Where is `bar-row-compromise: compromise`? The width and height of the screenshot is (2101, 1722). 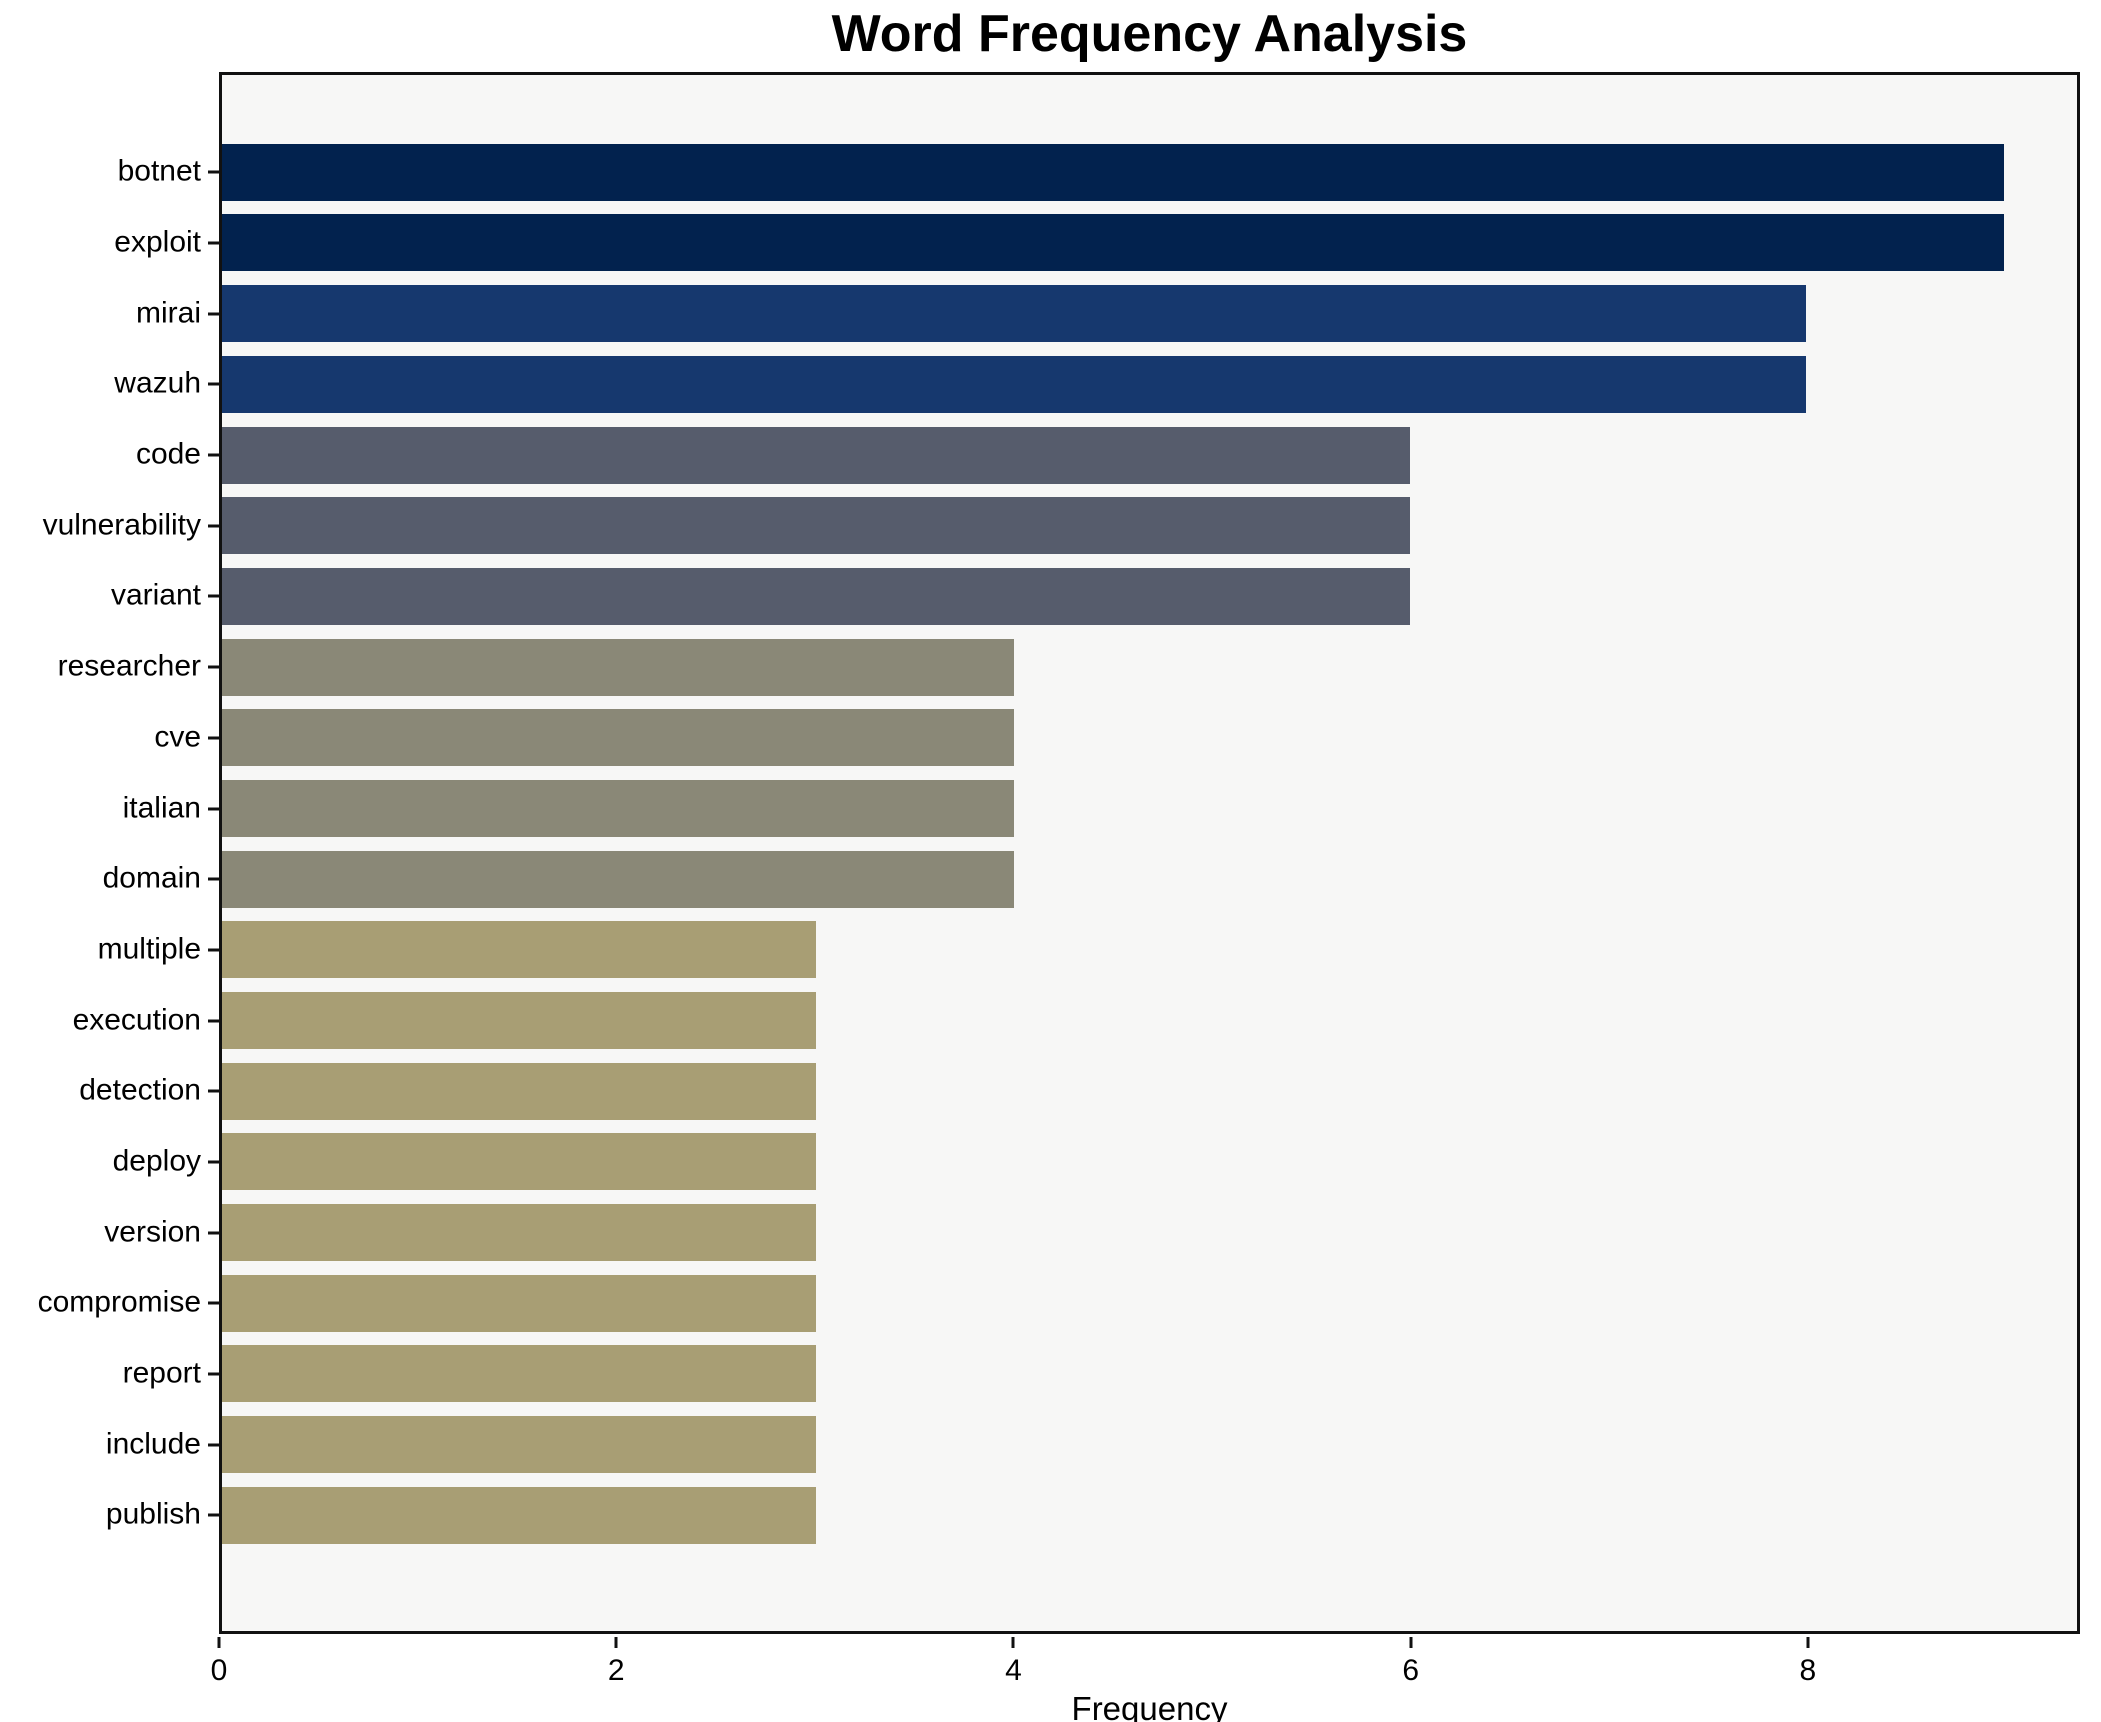 bar-row-compromise: compromise is located at coordinates (1057, 1303).